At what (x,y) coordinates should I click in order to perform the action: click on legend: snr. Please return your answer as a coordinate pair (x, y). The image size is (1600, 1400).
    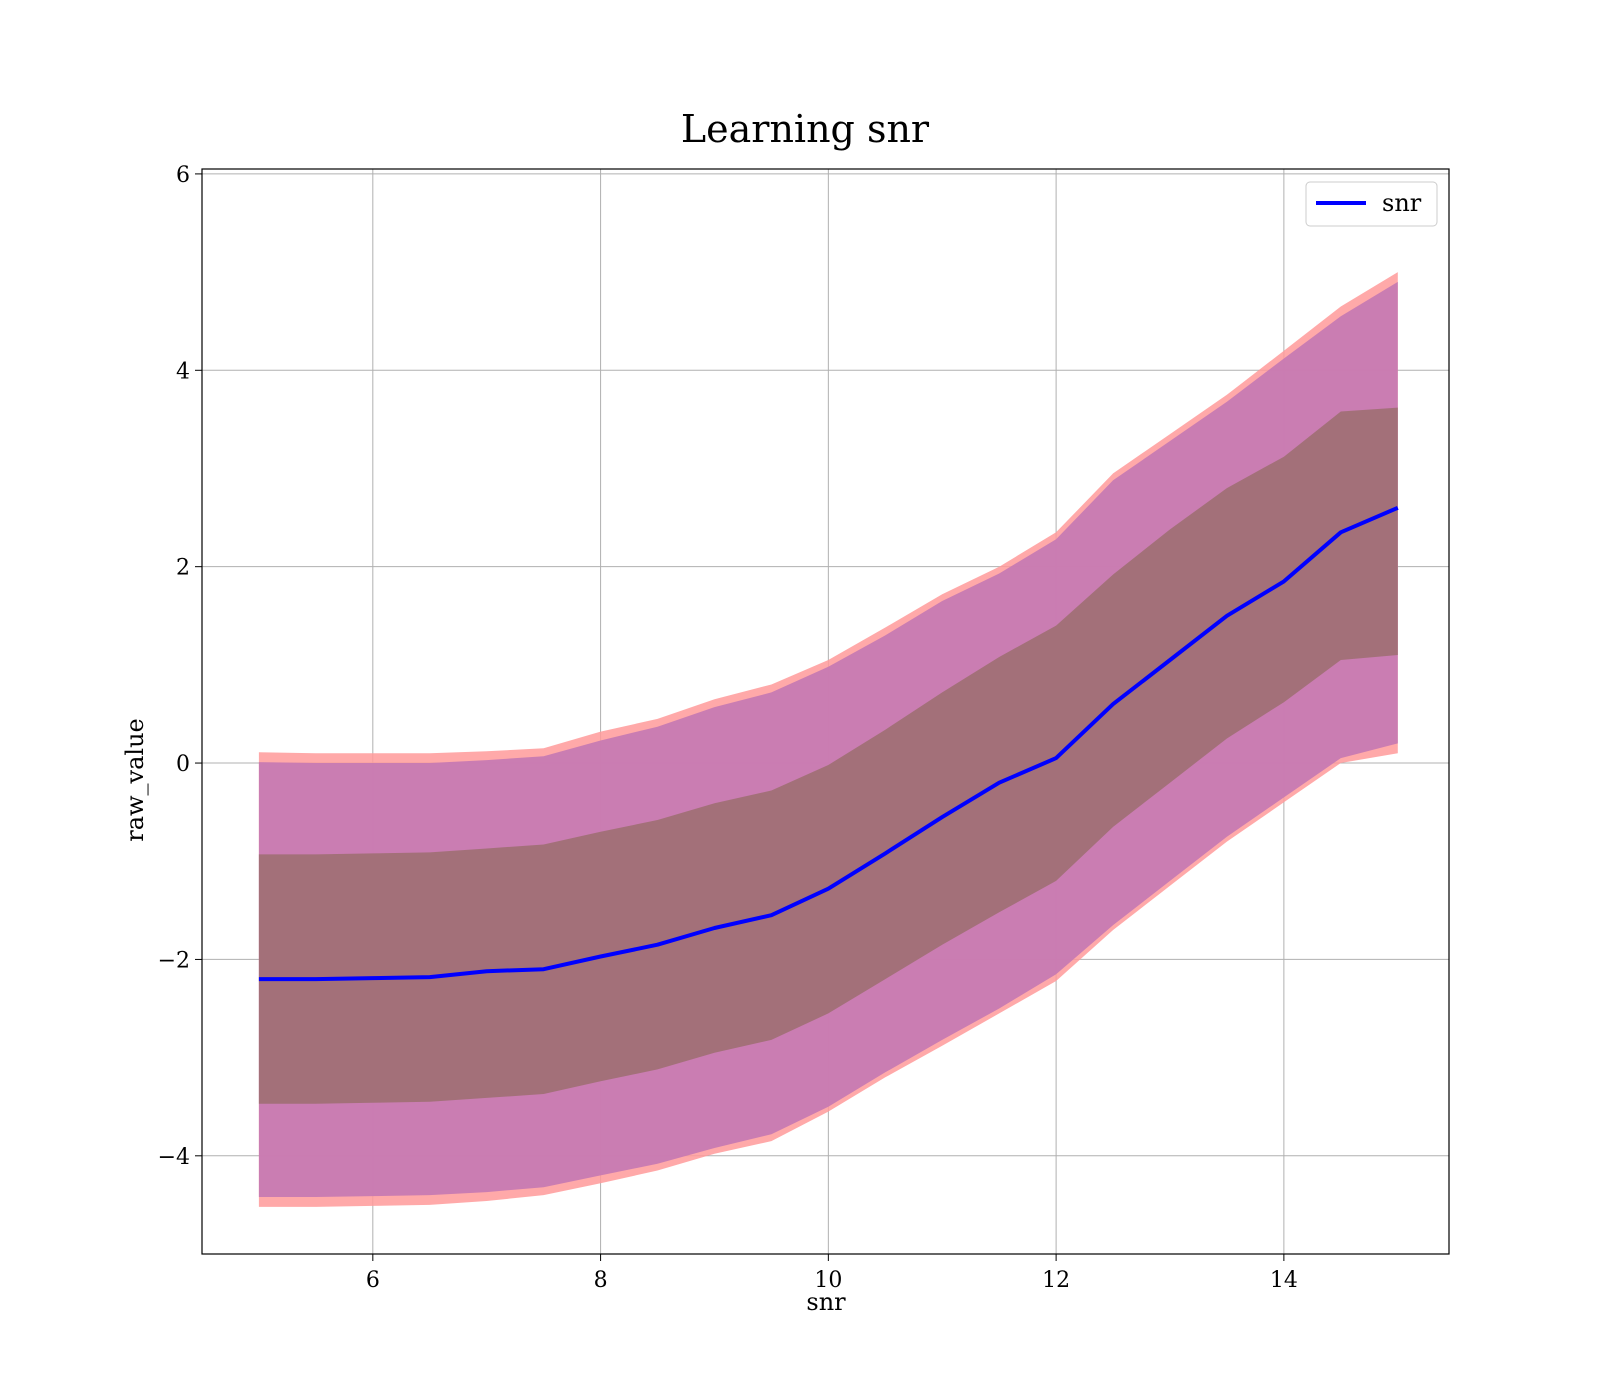
    Looking at the image, I should click on (1371, 204).